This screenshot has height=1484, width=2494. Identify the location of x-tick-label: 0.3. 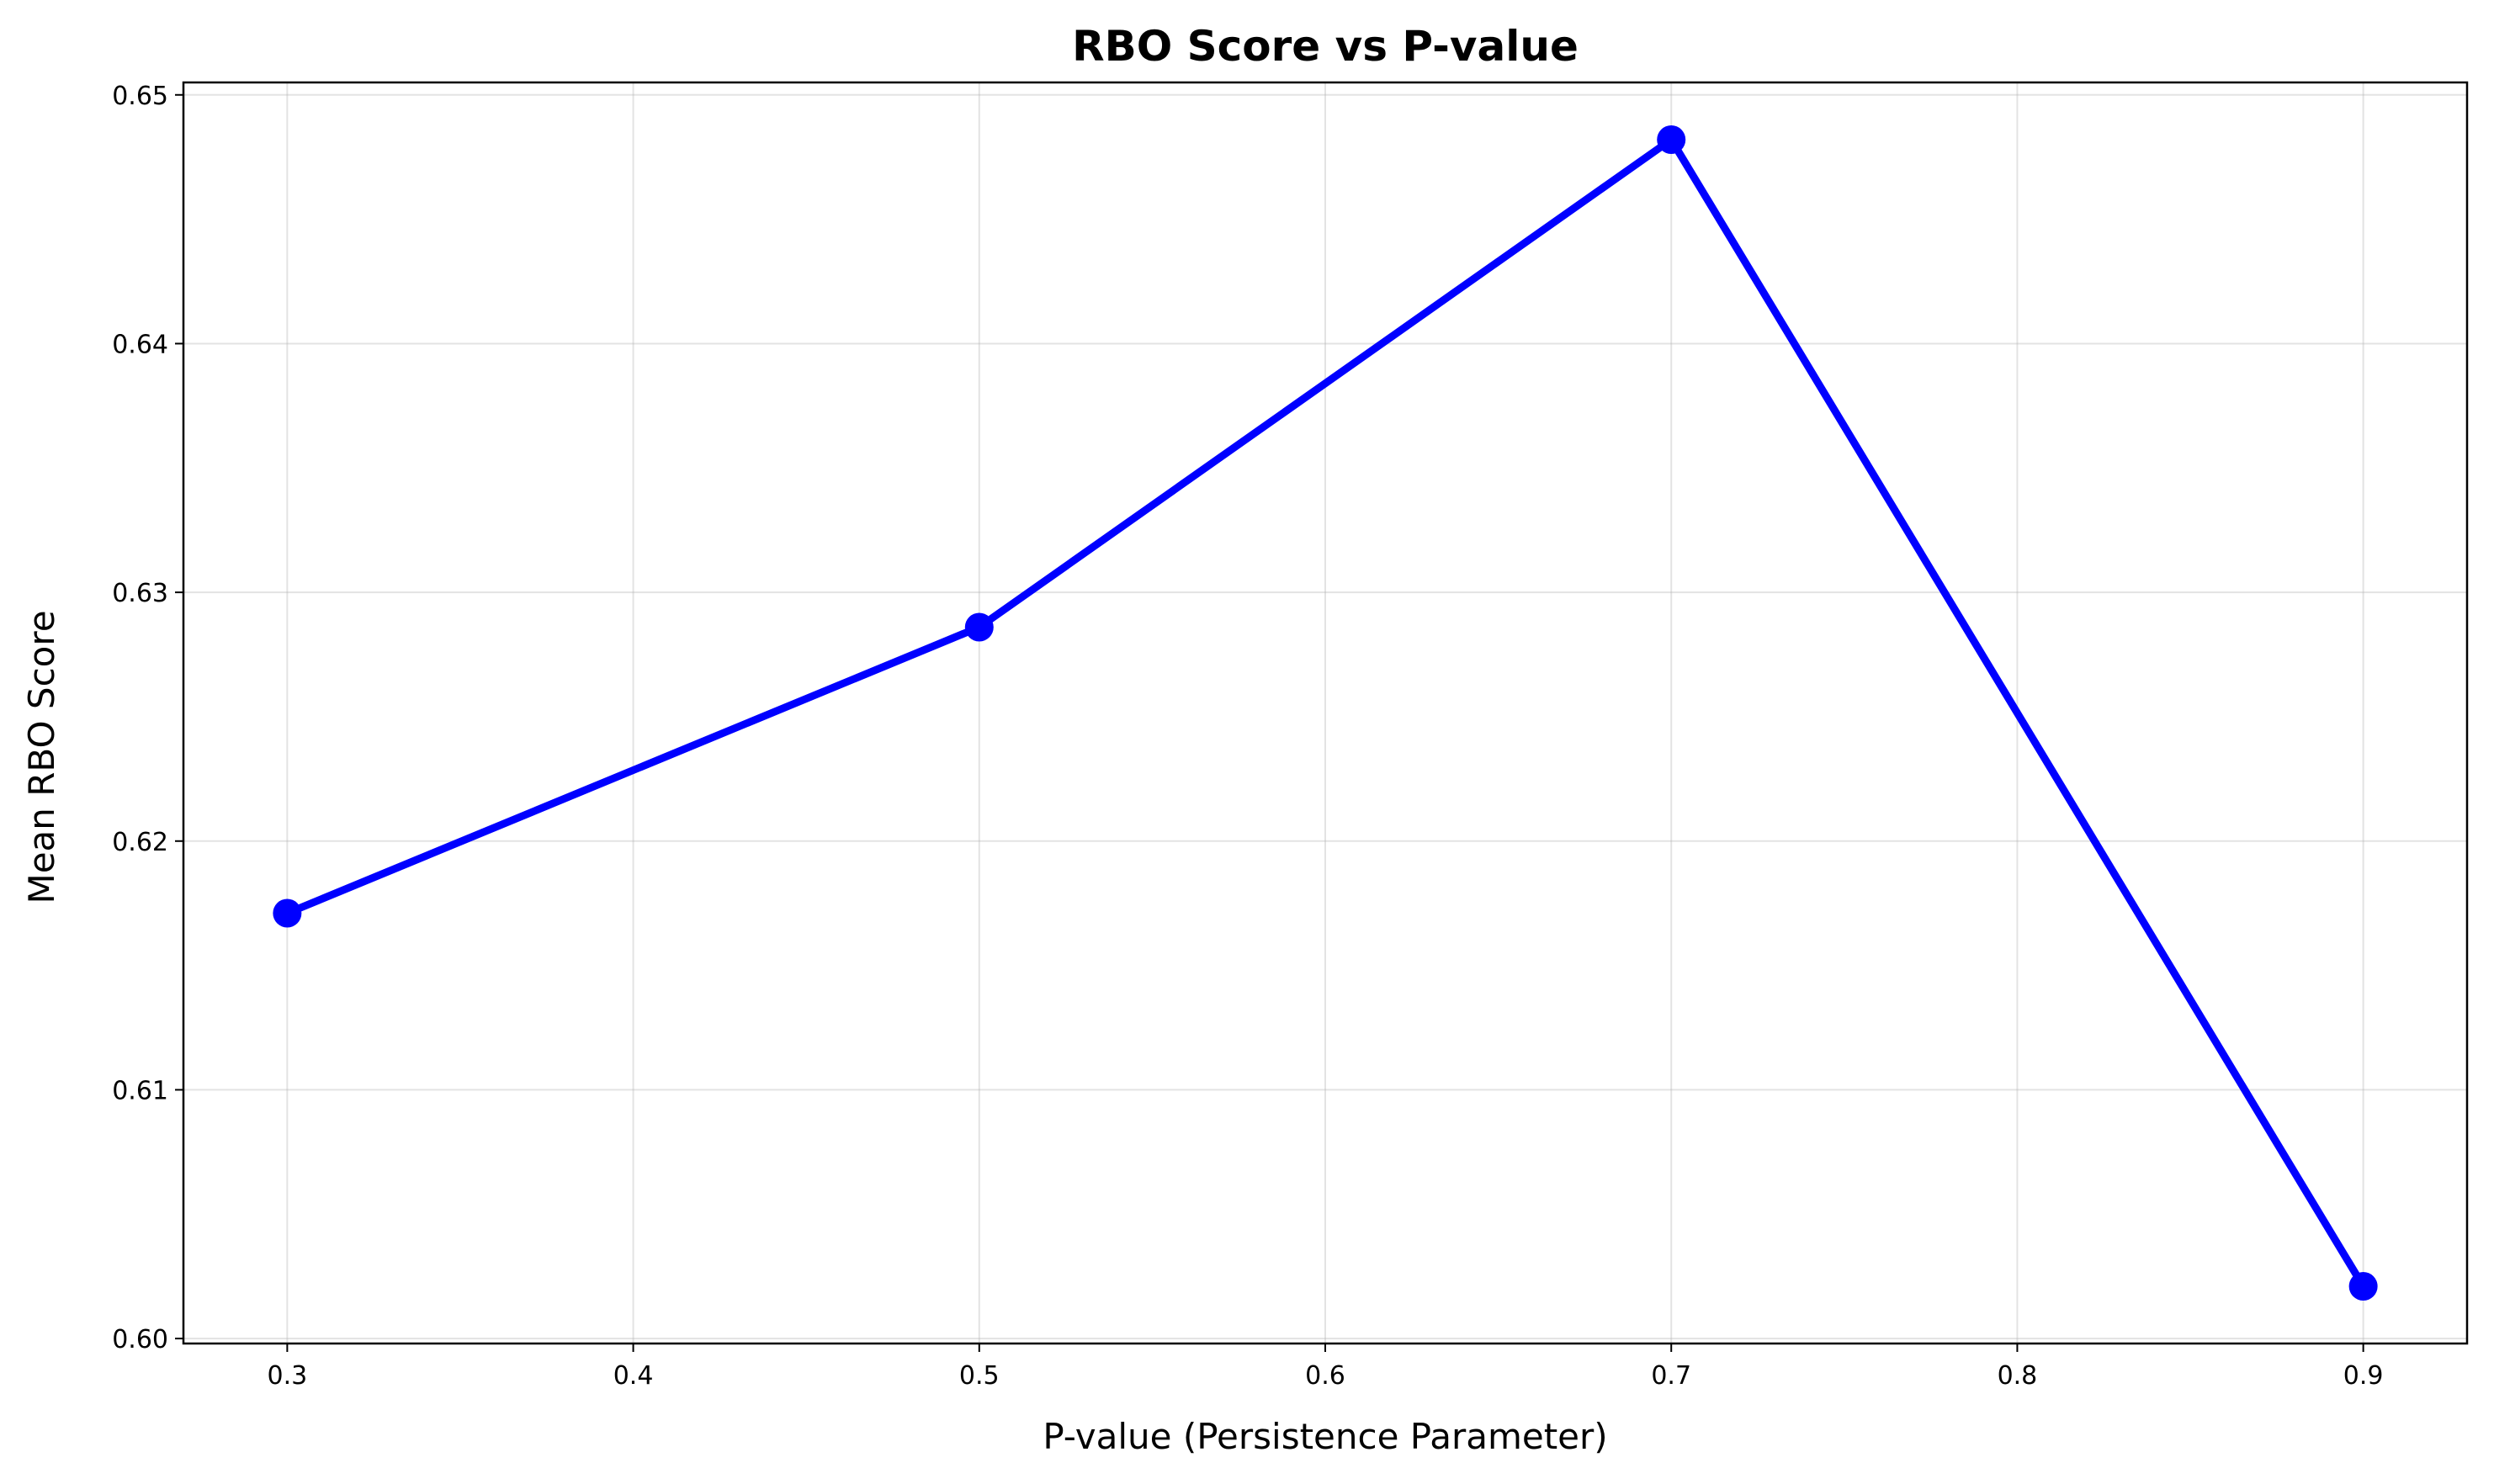
(288, 1376).